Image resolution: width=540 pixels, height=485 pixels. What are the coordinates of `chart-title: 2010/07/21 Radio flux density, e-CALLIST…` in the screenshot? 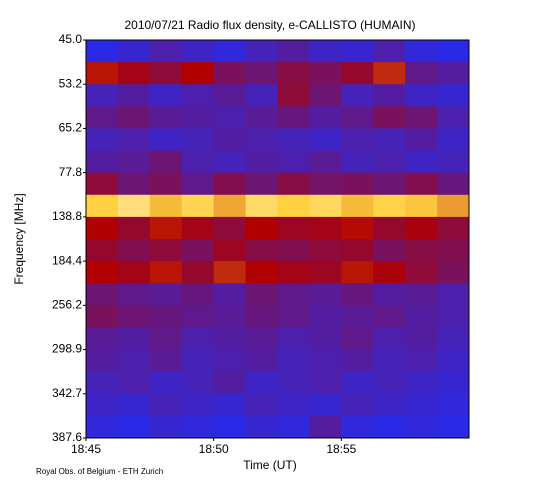 It's located at (269, 25).